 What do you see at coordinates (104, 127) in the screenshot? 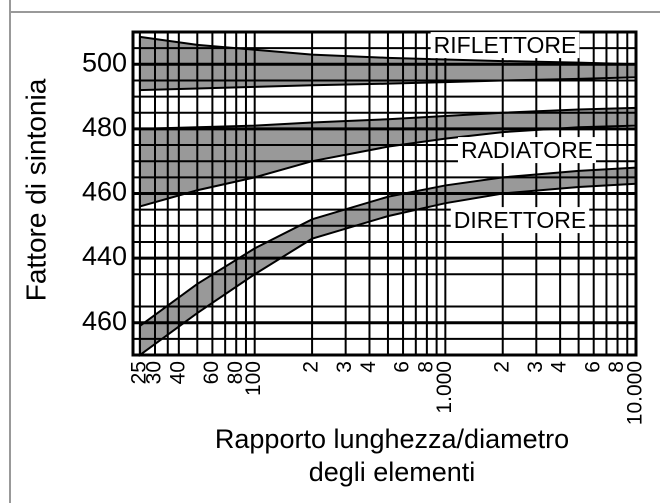
I see `y-tick-label: 480` at bounding box center [104, 127].